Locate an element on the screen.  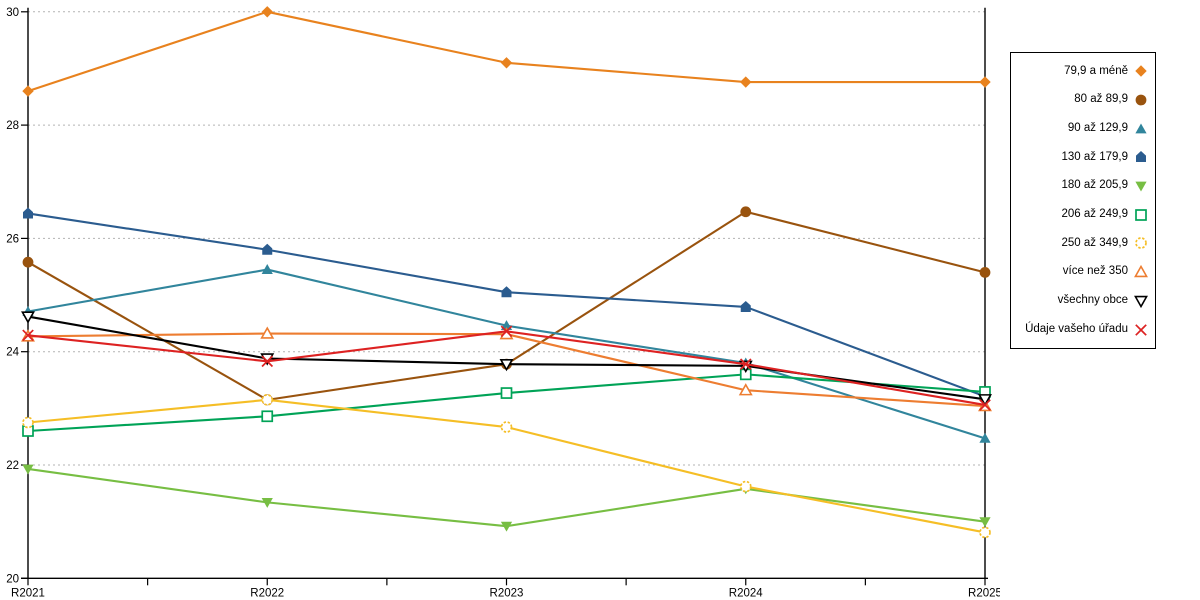
legend-label: všechny obce is located at coordinates (1092, 300).